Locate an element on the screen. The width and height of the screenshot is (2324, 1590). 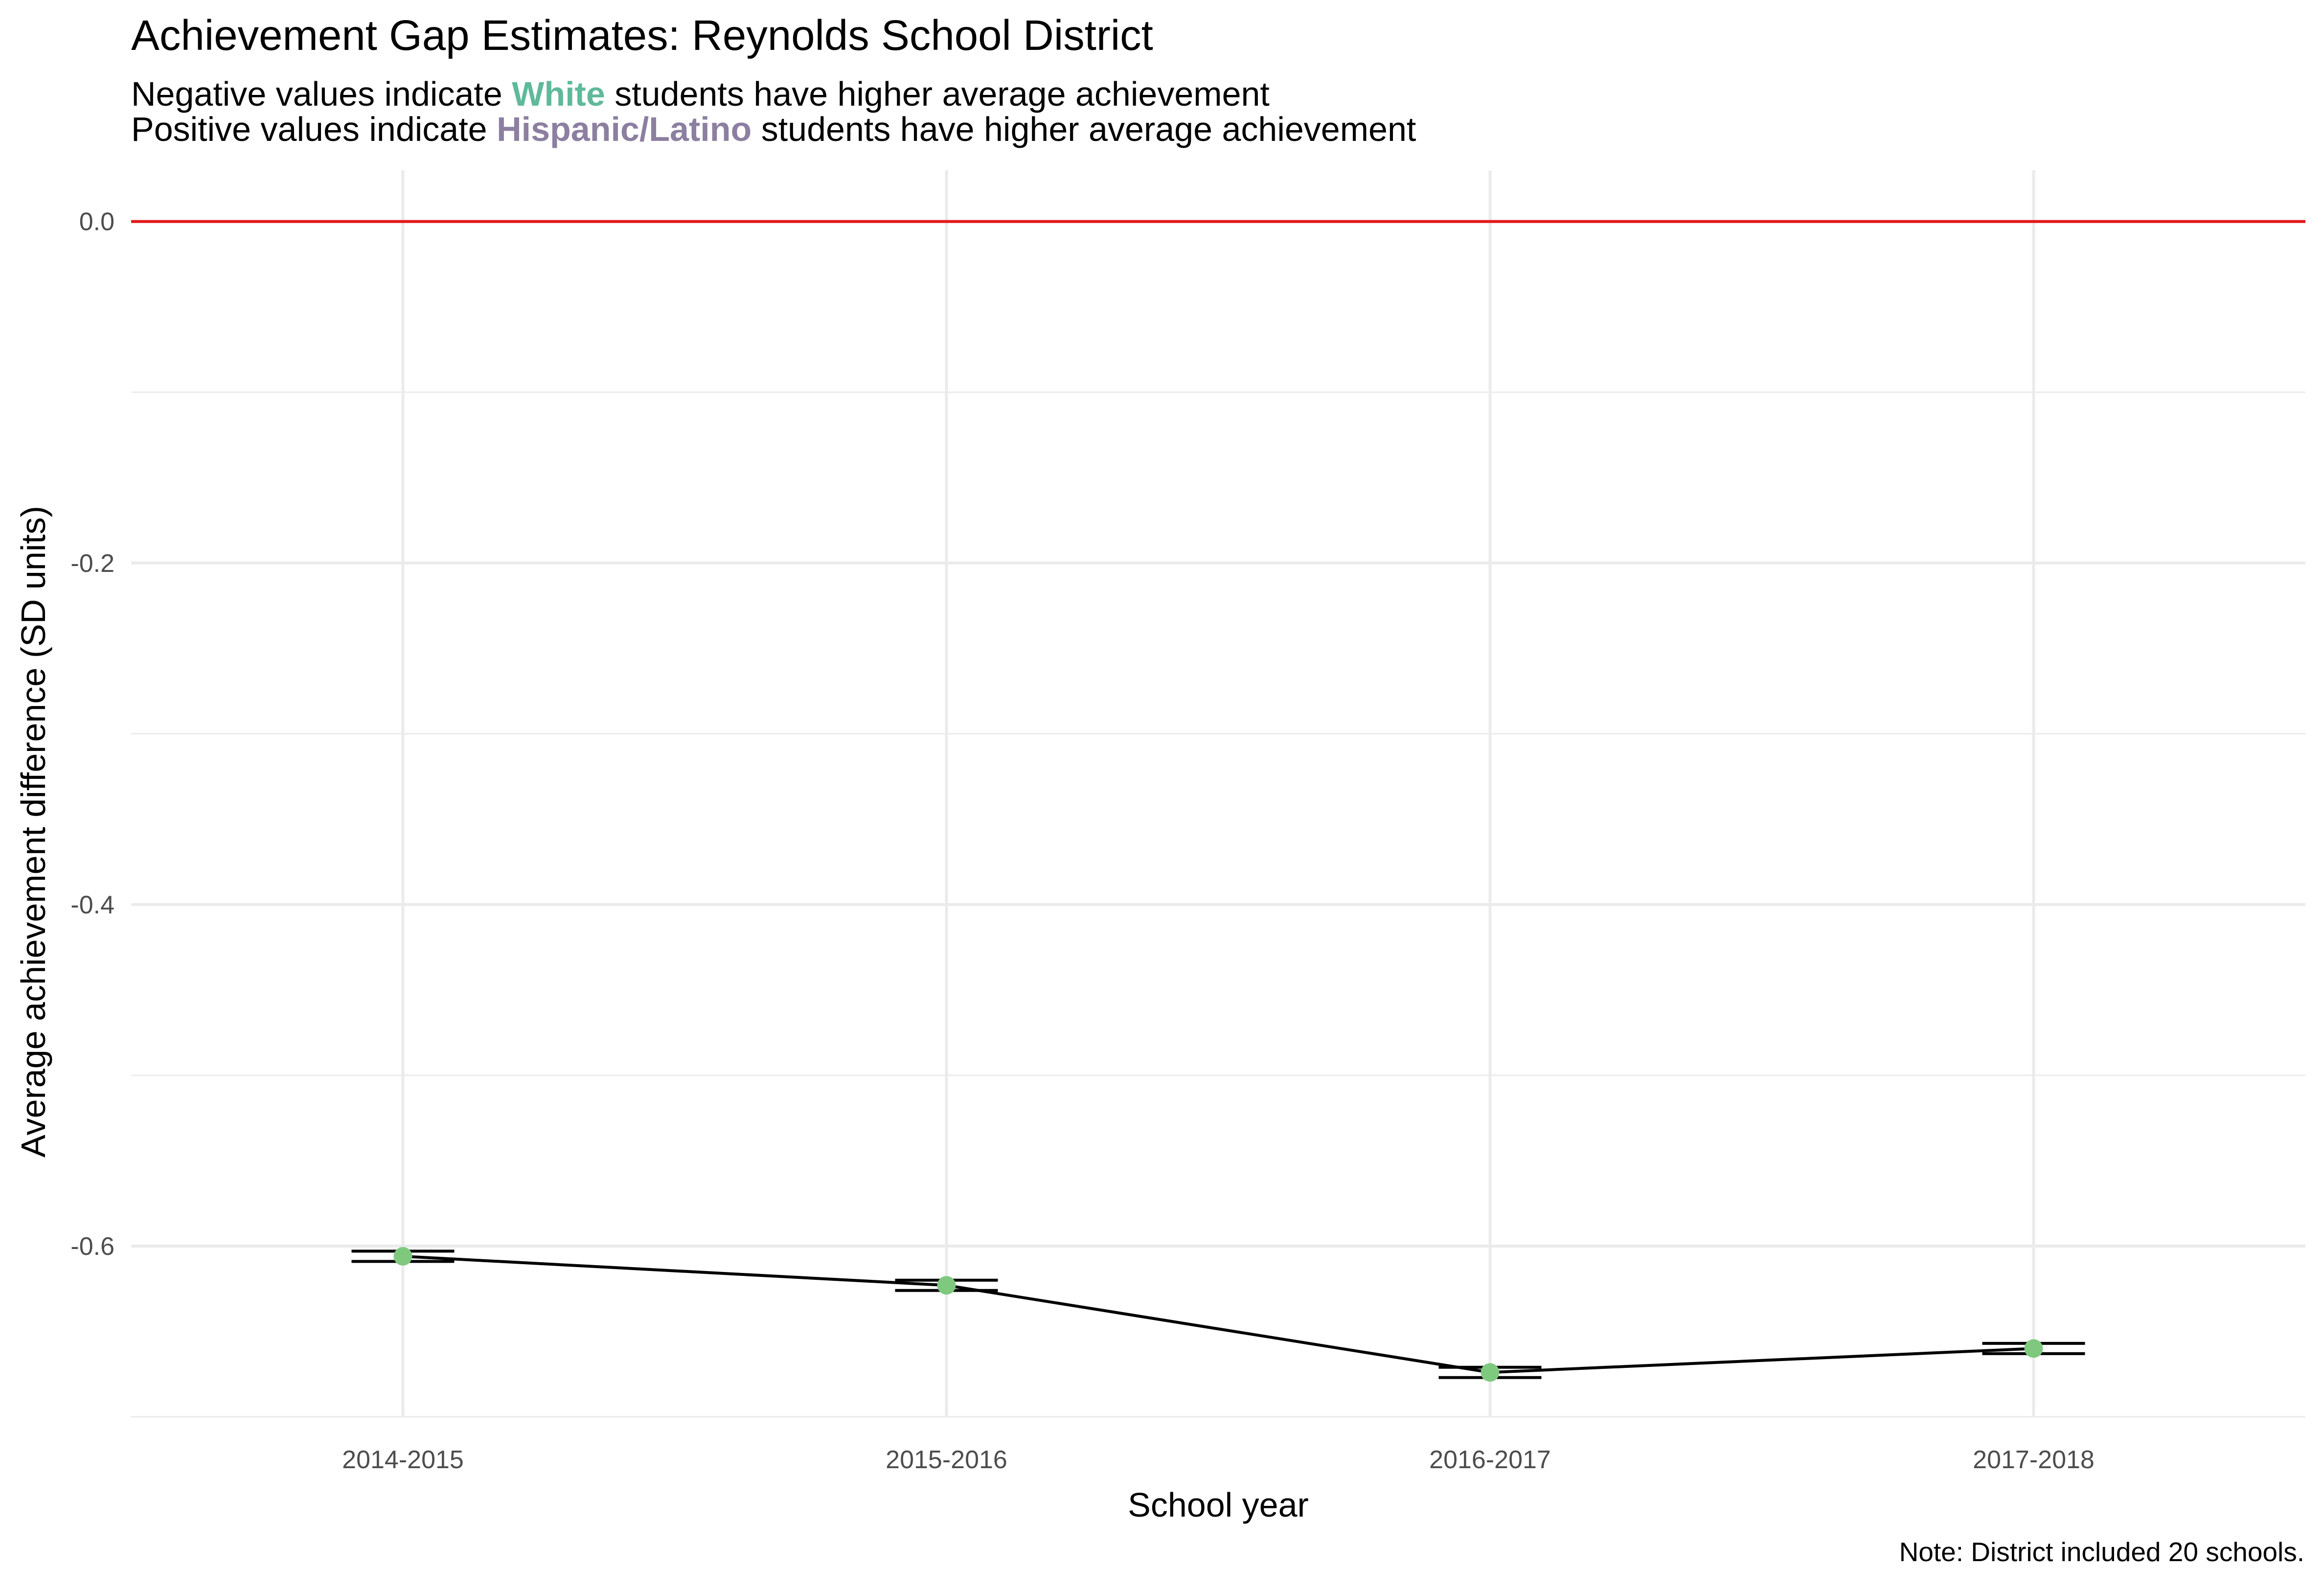
subtitle-latino-highlight: Hispanic/Latino is located at coordinates (624, 129).